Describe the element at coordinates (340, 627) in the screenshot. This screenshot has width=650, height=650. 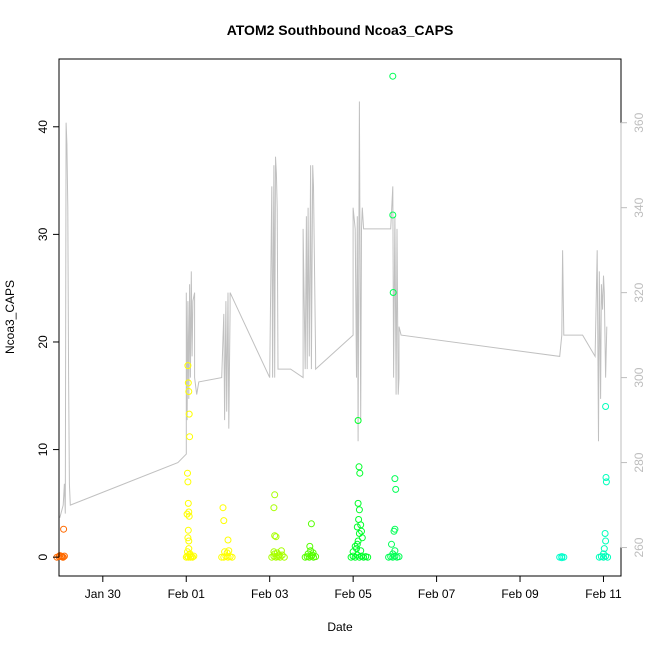
I see `x-axis-label: Date` at that location.